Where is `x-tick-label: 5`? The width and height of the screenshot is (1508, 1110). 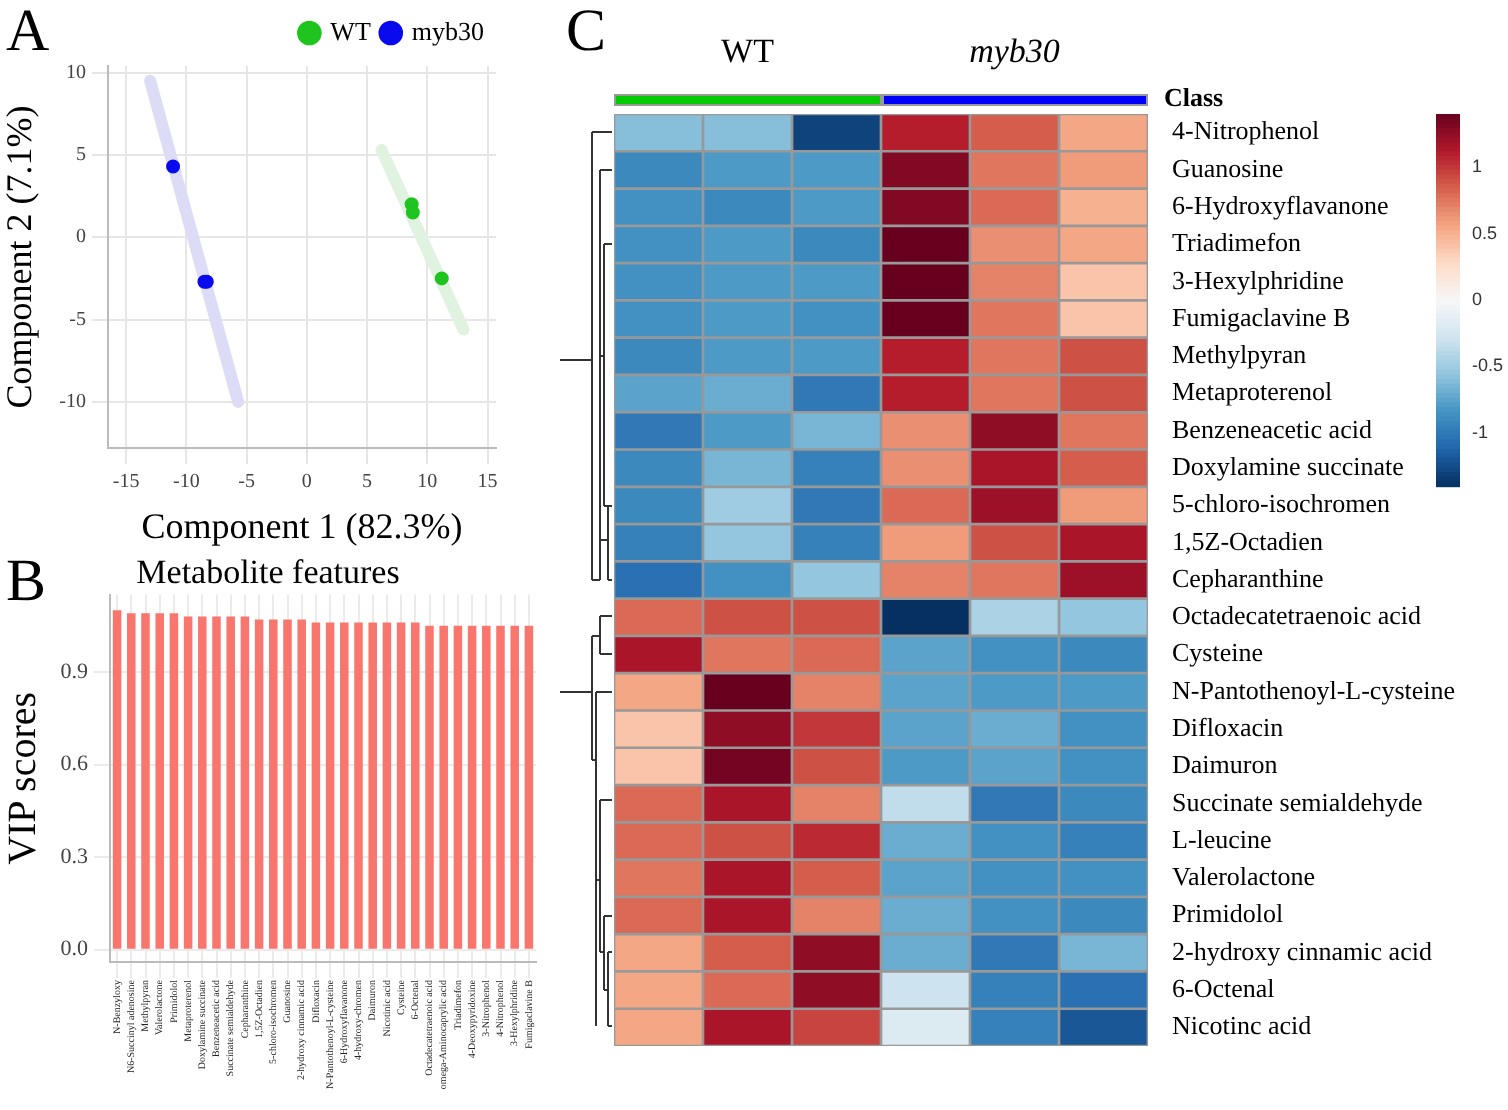
x-tick-label: 5 is located at coordinates (367, 482).